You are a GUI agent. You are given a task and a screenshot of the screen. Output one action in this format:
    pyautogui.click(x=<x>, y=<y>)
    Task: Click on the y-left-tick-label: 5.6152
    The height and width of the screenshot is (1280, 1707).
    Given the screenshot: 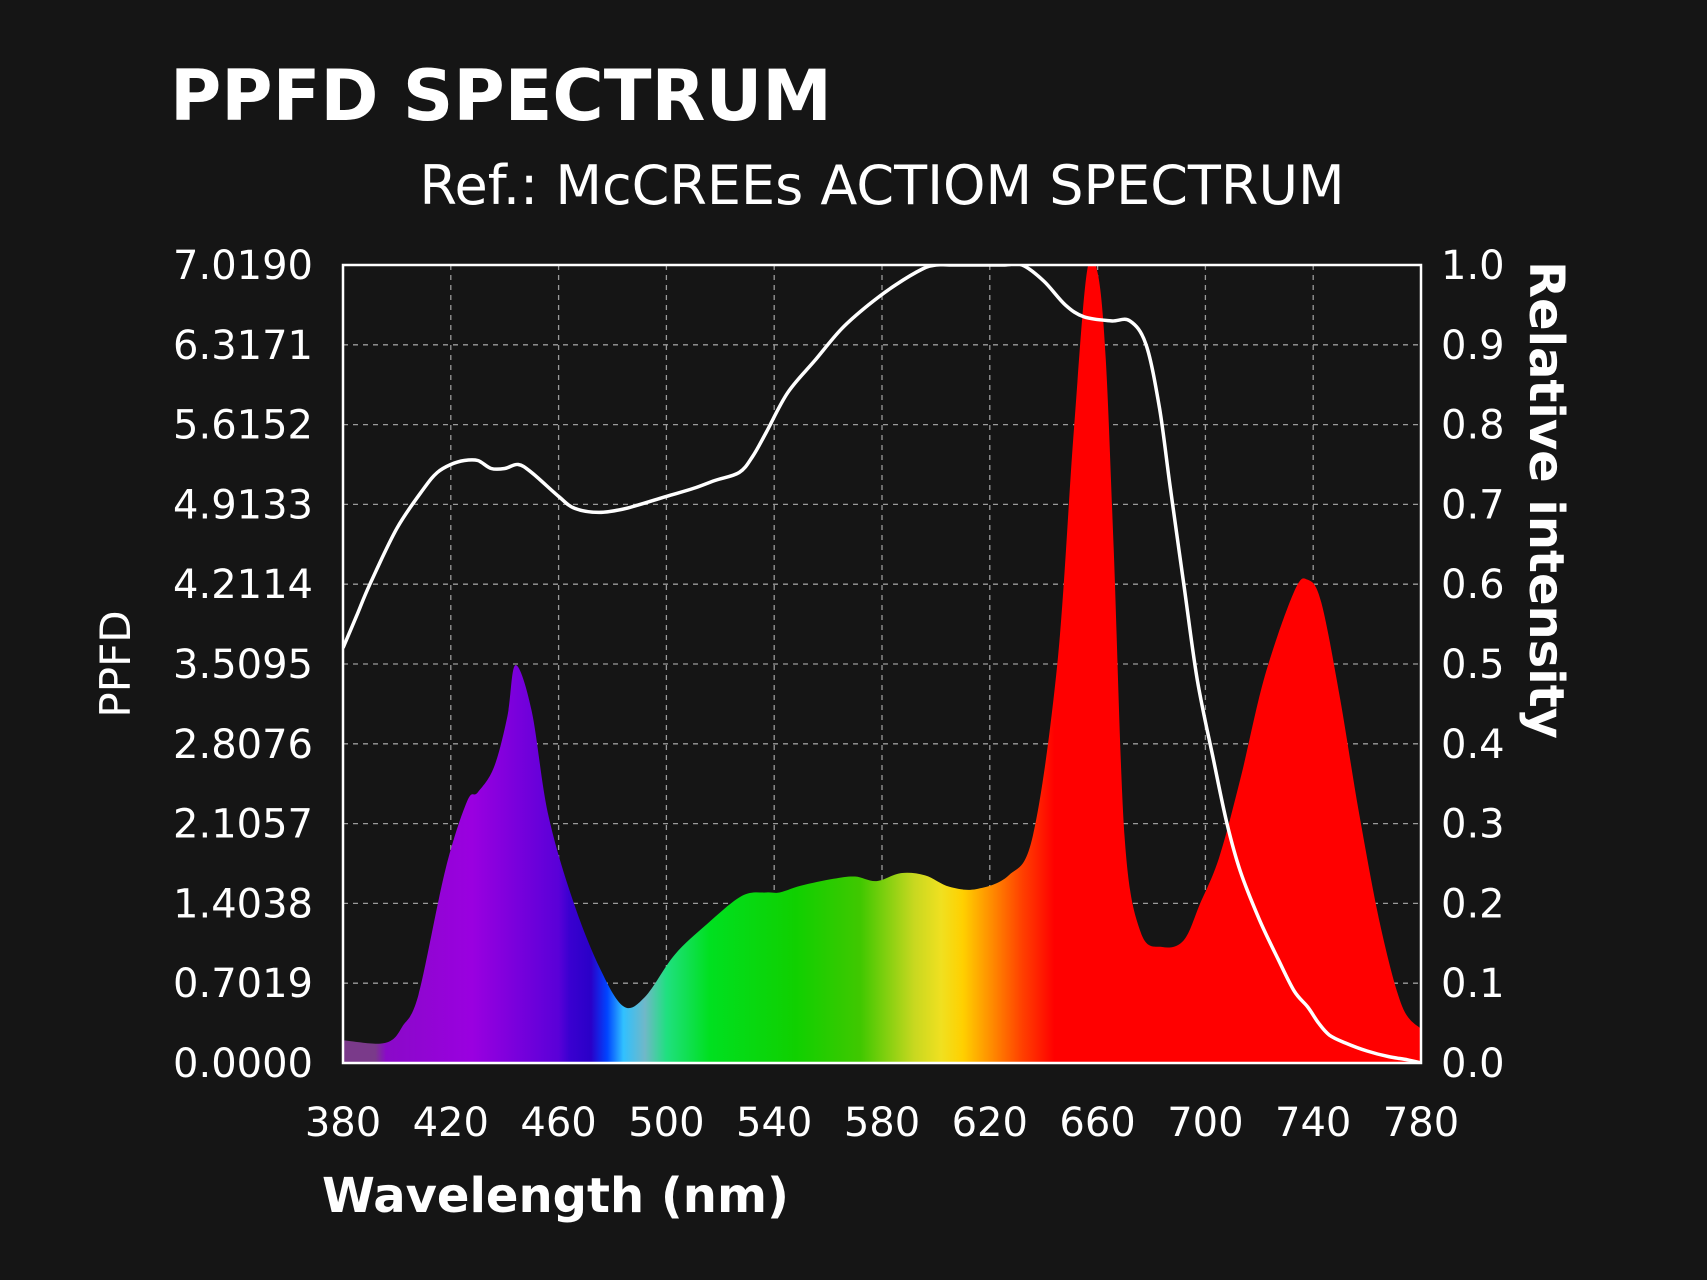 What is the action you would take?
    pyautogui.click(x=243, y=426)
    